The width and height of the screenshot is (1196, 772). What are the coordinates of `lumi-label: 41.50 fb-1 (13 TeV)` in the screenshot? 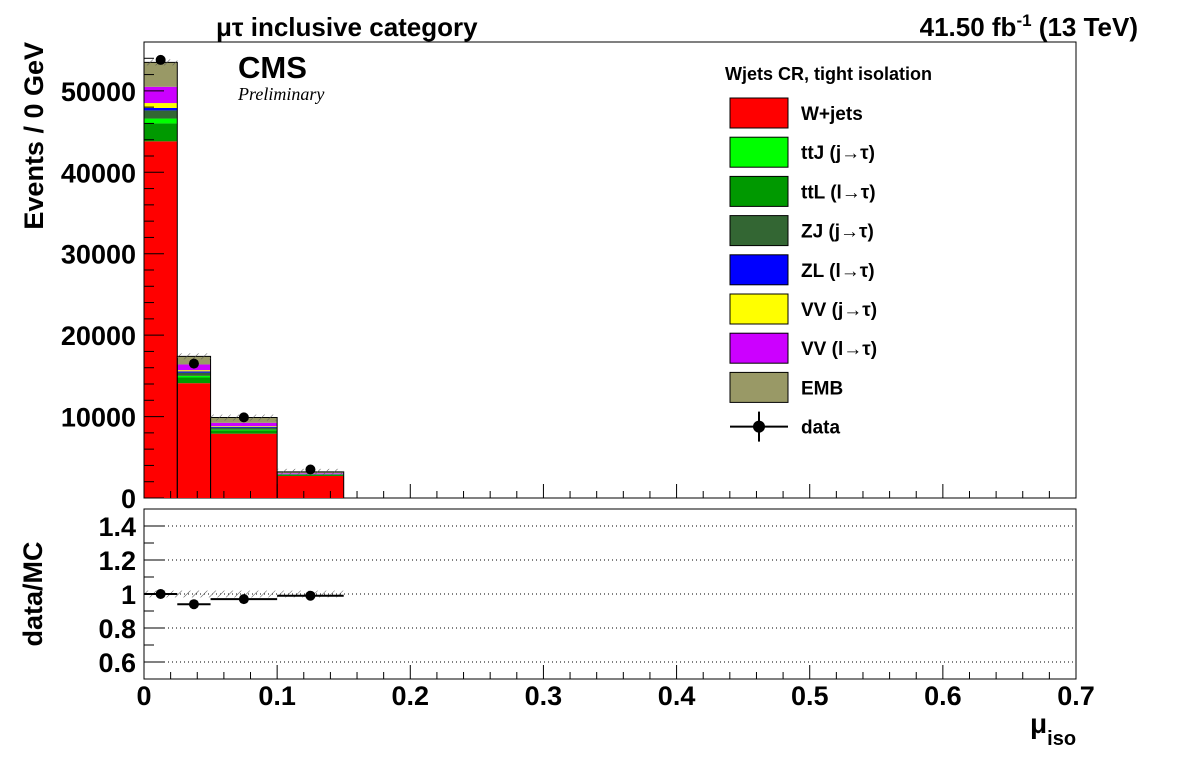 It's located at (1029, 26).